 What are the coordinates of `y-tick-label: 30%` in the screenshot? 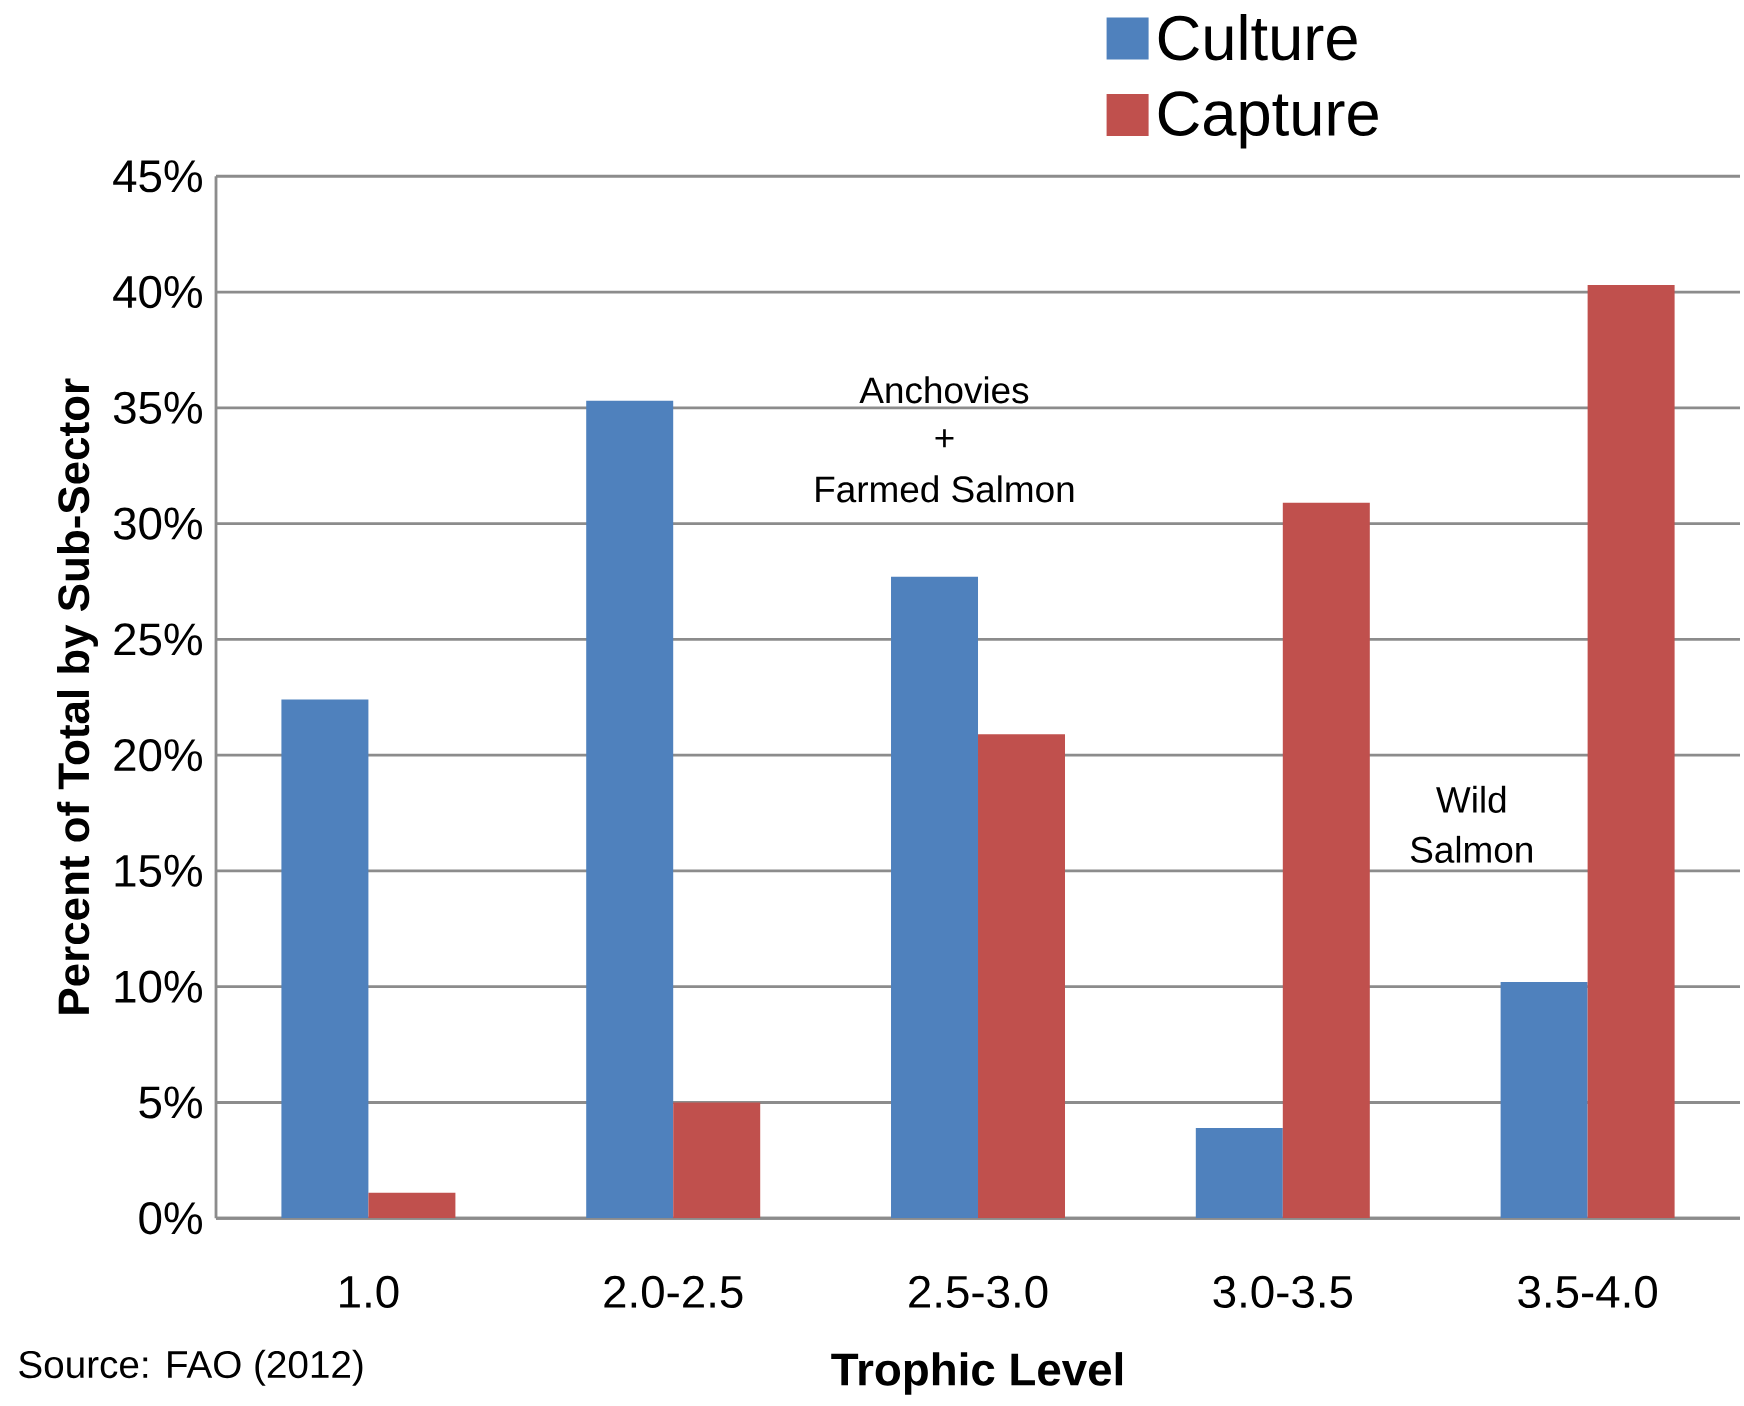 It's located at (157, 523).